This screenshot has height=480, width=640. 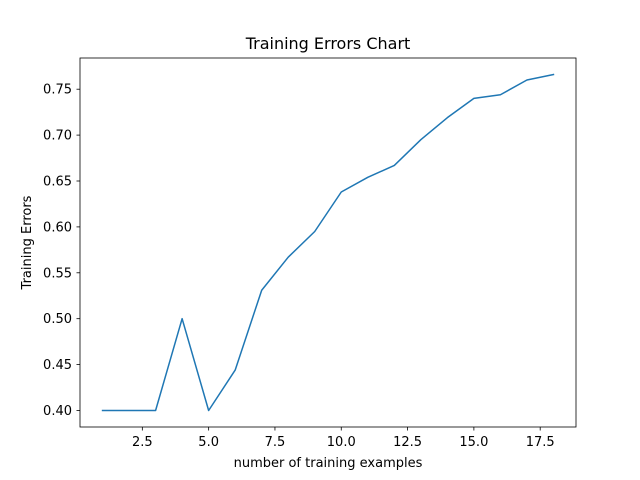 What do you see at coordinates (208, 442) in the screenshot?
I see `x-tick-label: 5.0` at bounding box center [208, 442].